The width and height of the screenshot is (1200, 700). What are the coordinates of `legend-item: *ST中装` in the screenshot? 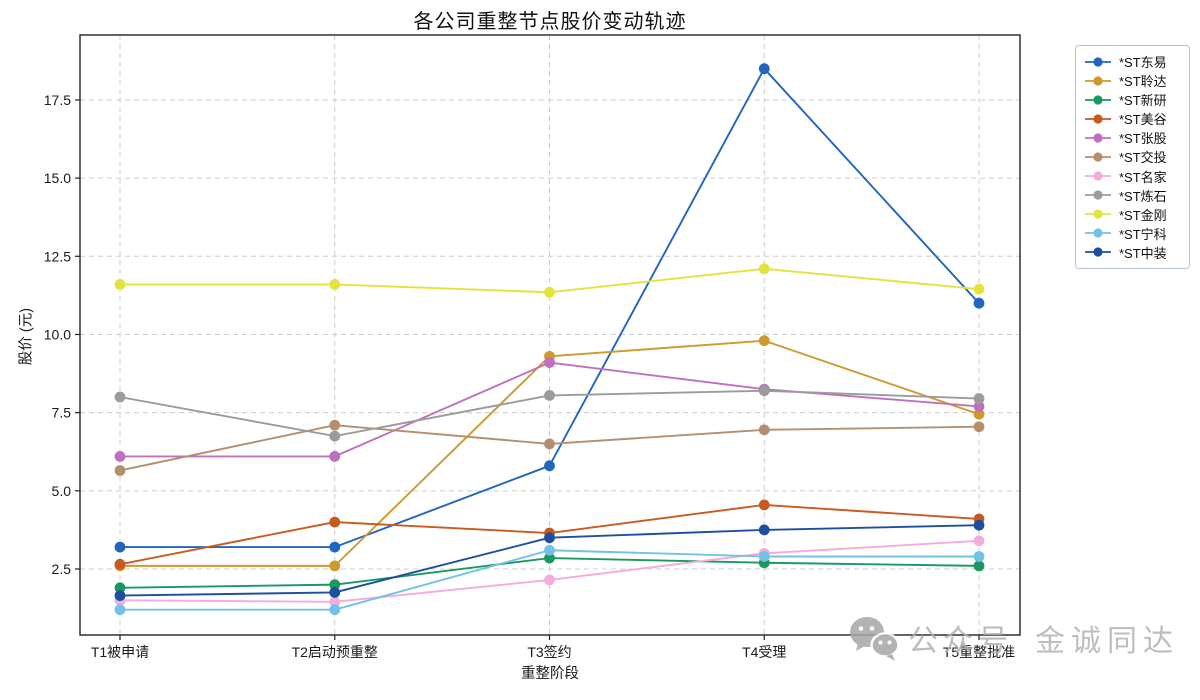 It's located at (1132, 252).